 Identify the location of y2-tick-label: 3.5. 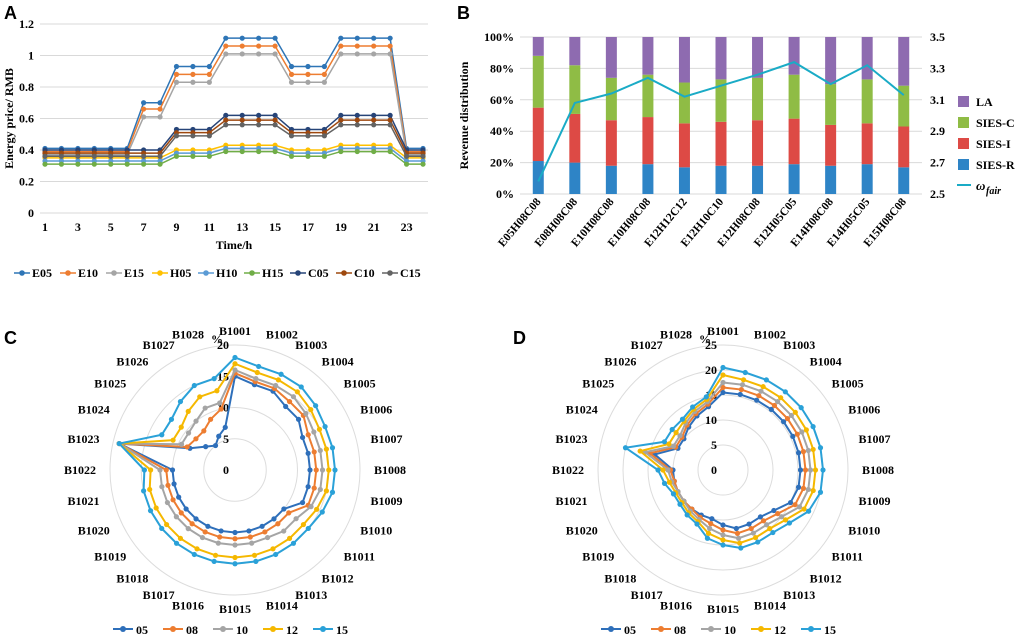
(937, 37).